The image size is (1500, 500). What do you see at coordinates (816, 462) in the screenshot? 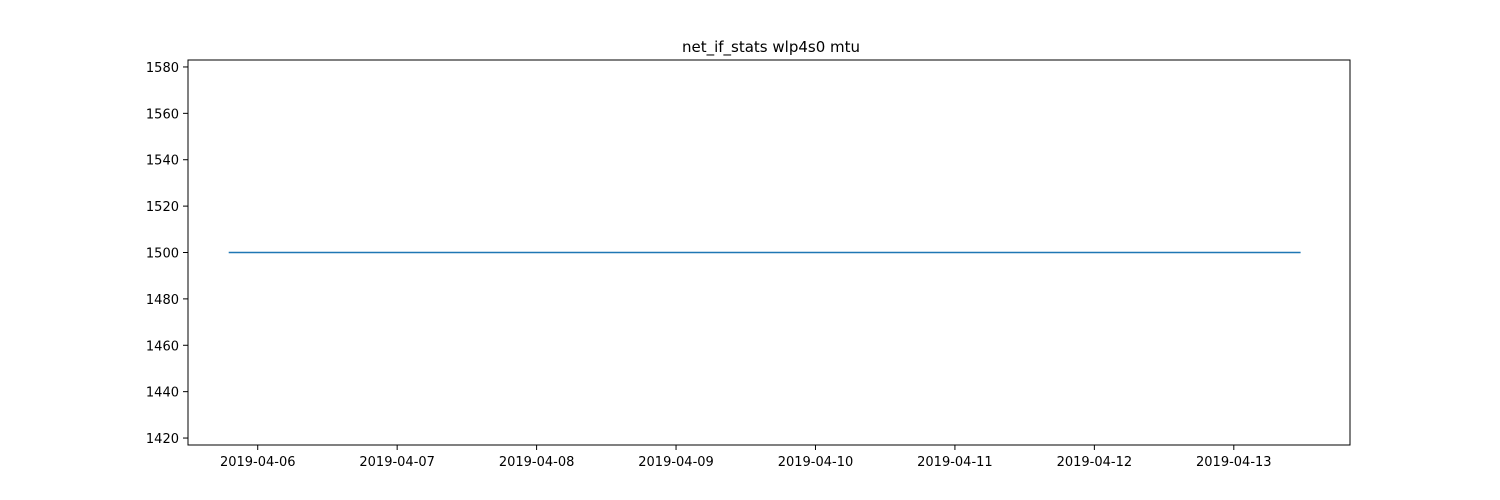
I see `x-tick-label: 2019-04-10` at bounding box center [816, 462].